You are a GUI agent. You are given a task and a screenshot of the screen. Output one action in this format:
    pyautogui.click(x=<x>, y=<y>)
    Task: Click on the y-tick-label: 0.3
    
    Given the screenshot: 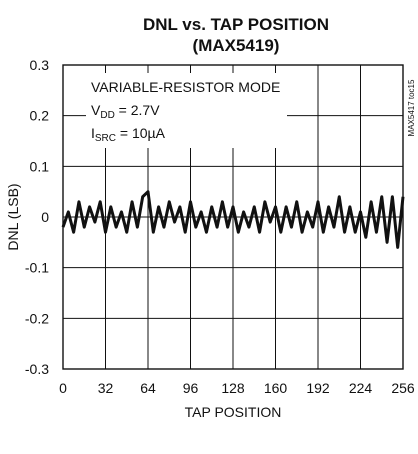 What is the action you would take?
    pyautogui.click(x=40, y=65)
    